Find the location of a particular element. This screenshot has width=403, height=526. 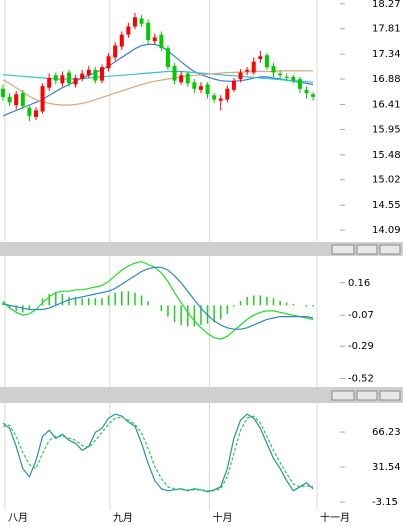

y-tick-label: 18.27 is located at coordinates (386, 5).